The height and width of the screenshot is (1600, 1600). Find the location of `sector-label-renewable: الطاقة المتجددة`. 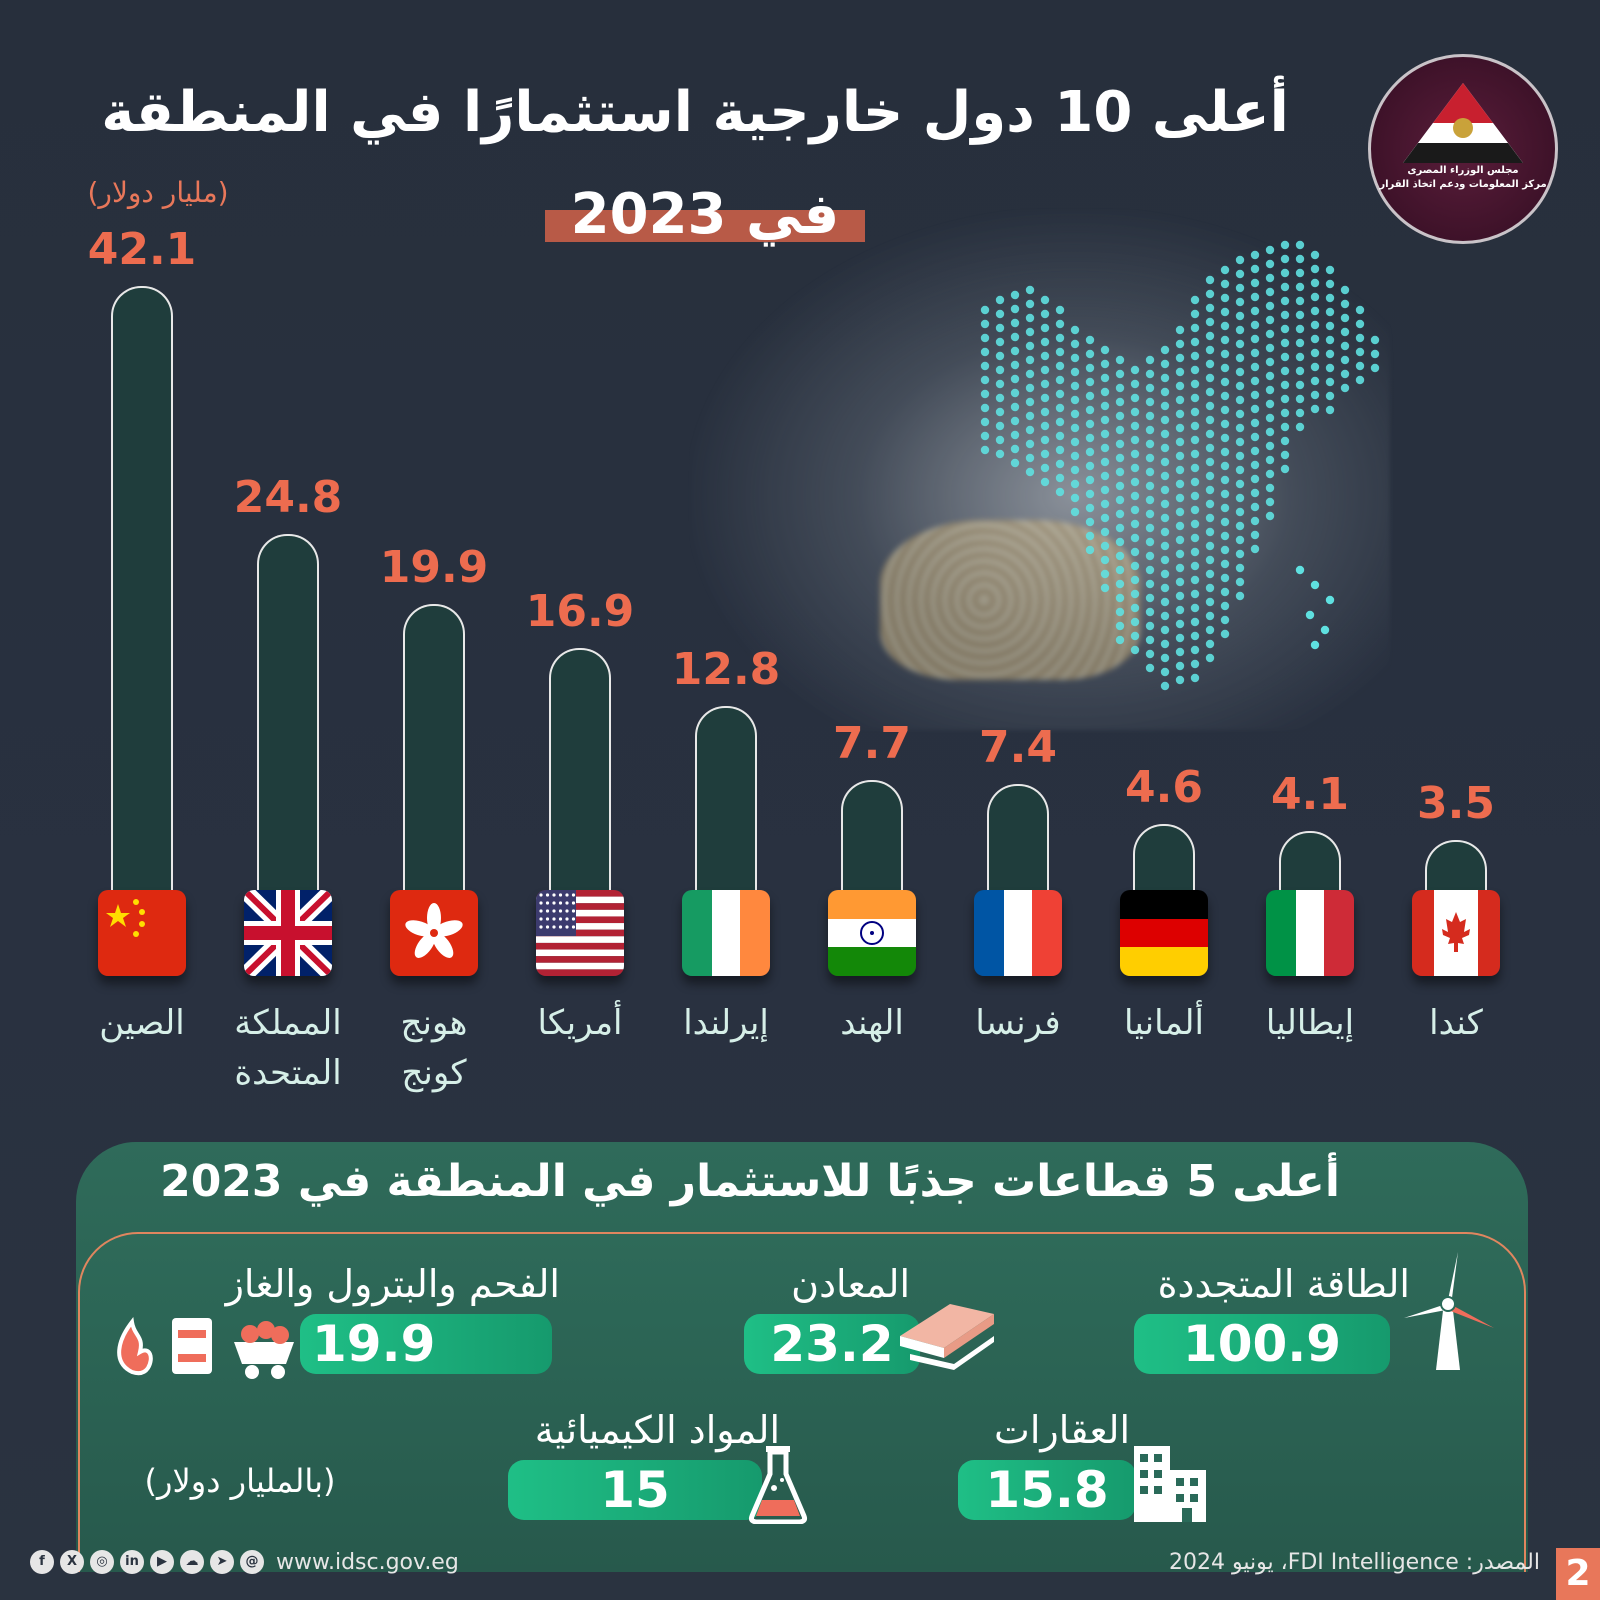

sector-label-renewable: الطاقة المتجددة is located at coordinates (1283, 1284).